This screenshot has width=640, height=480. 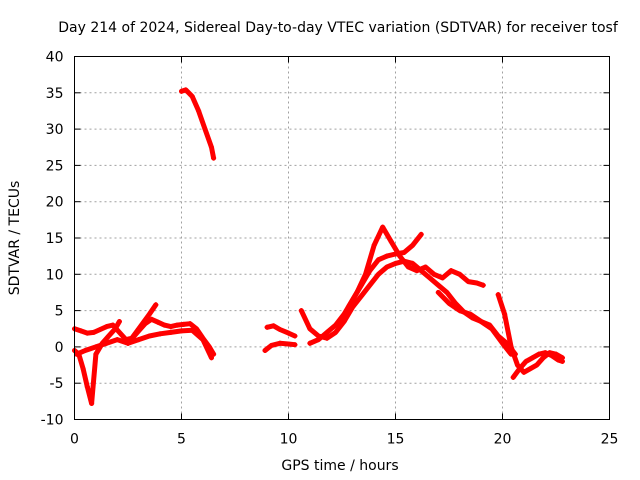 I want to click on y-tick-label: 10, so click(x=55, y=275).